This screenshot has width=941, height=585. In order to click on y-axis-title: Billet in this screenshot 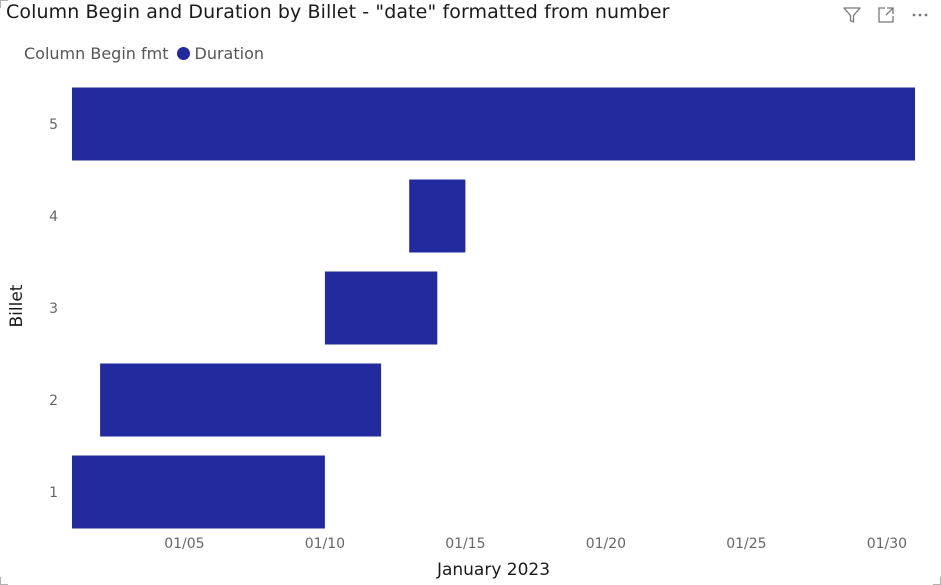, I will do `click(17, 305)`.